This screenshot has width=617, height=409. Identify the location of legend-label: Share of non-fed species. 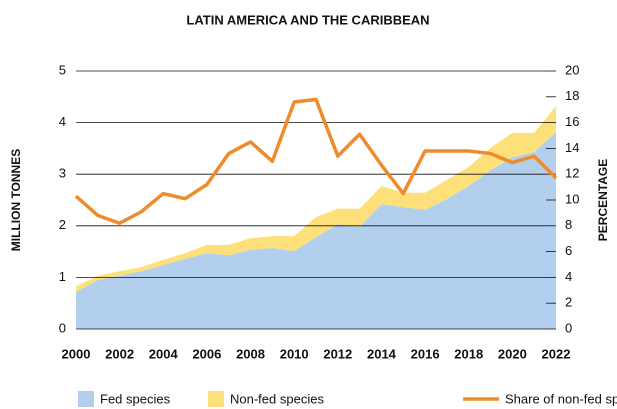
(561, 398).